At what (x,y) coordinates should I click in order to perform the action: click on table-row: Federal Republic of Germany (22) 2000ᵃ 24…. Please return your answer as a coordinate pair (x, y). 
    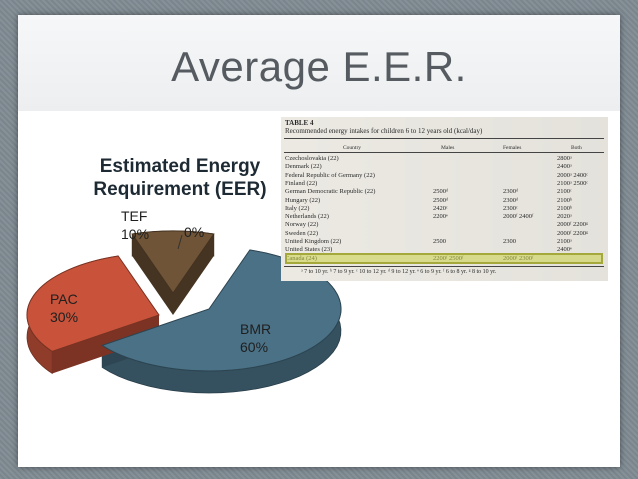
    Looking at the image, I should click on (445, 176).